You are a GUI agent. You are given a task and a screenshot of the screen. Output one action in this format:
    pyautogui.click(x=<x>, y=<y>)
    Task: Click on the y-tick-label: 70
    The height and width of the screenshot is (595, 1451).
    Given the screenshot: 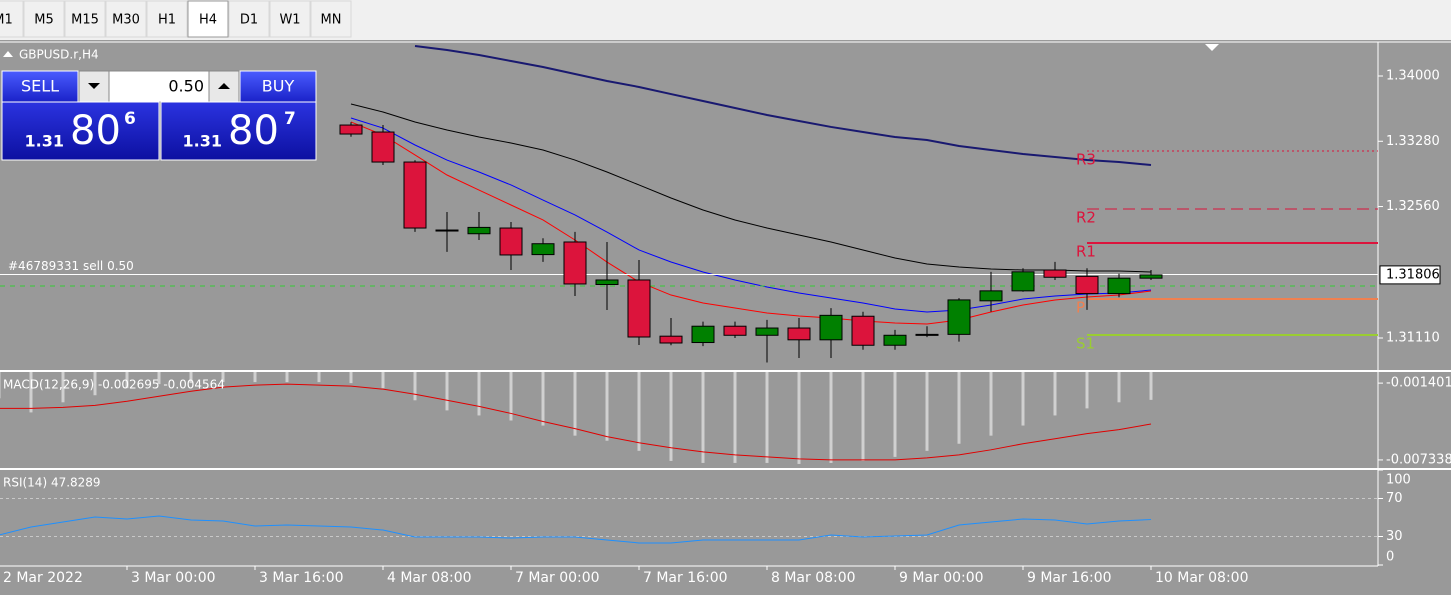 What is the action you would take?
    pyautogui.click(x=1394, y=498)
    